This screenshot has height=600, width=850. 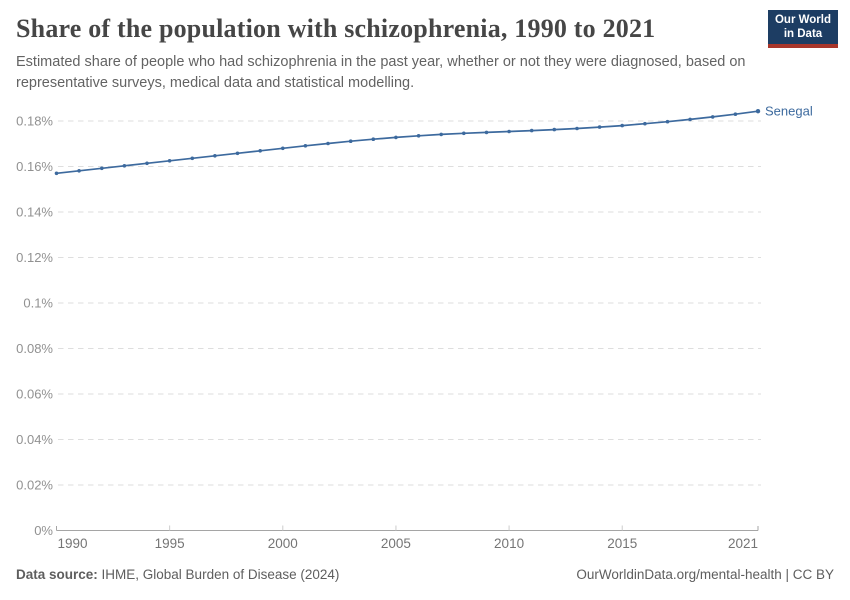 What do you see at coordinates (803, 34) in the screenshot?
I see `logo-line2: in Data` at bounding box center [803, 34].